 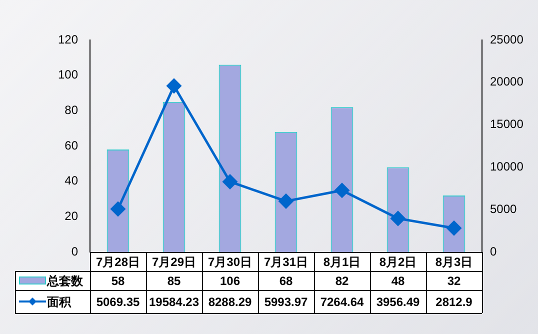 I want to click on y-tick-label: 120, so click(x=68, y=39).